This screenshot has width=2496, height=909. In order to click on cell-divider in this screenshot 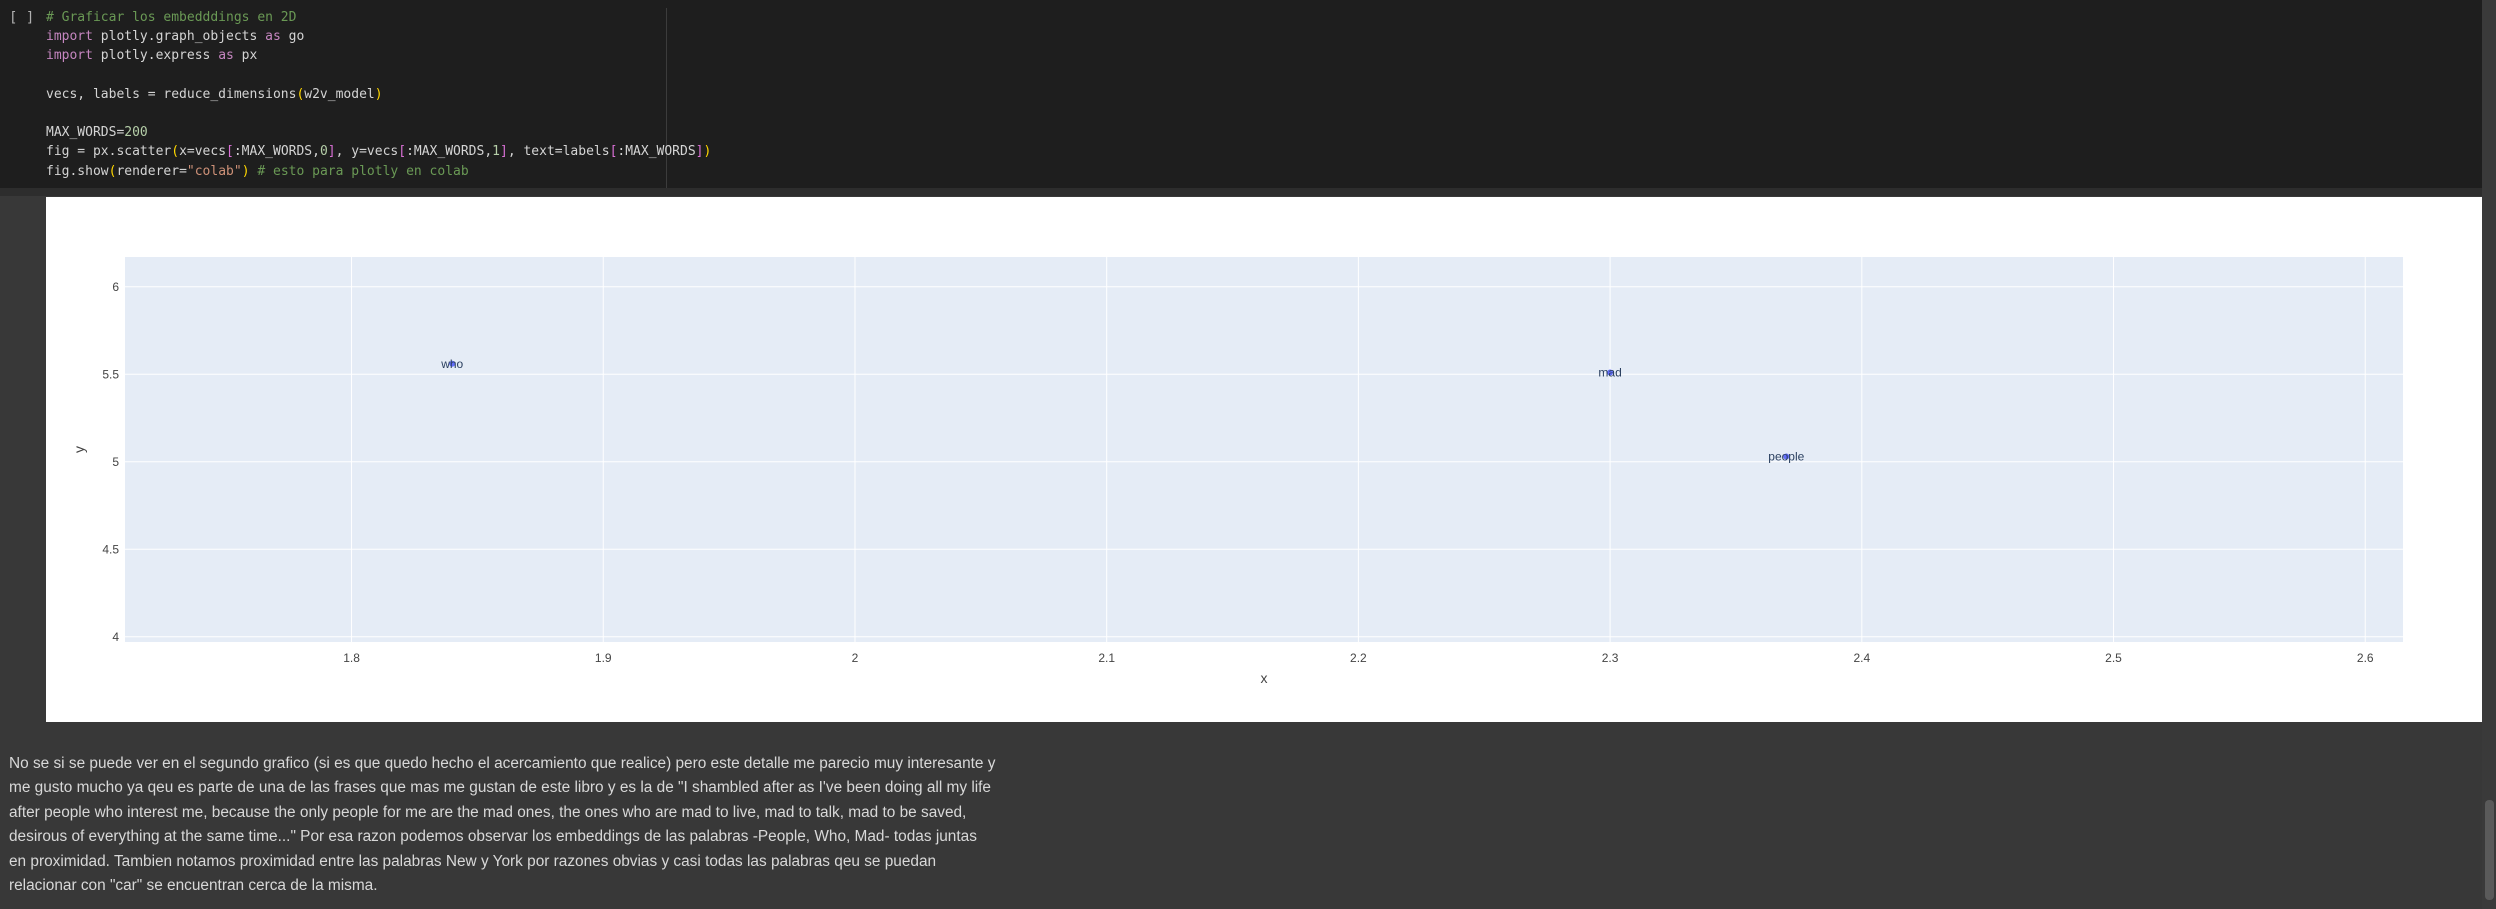, I will do `click(1248, 192)`.